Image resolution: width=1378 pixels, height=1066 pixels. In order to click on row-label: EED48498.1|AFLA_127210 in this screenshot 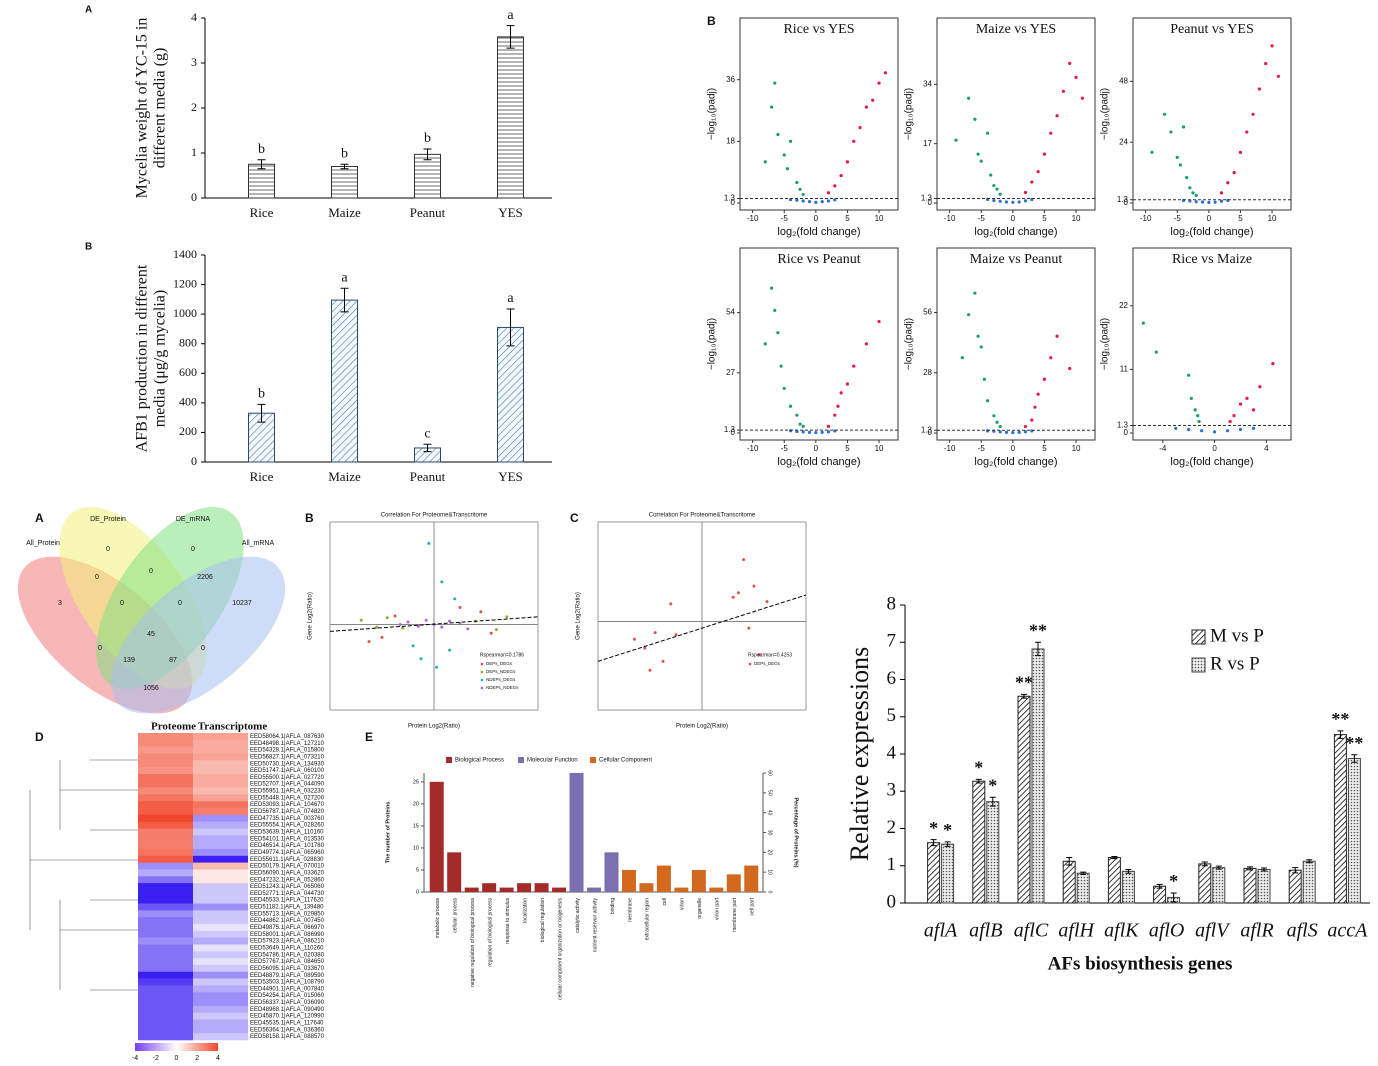, I will do `click(287, 744)`.